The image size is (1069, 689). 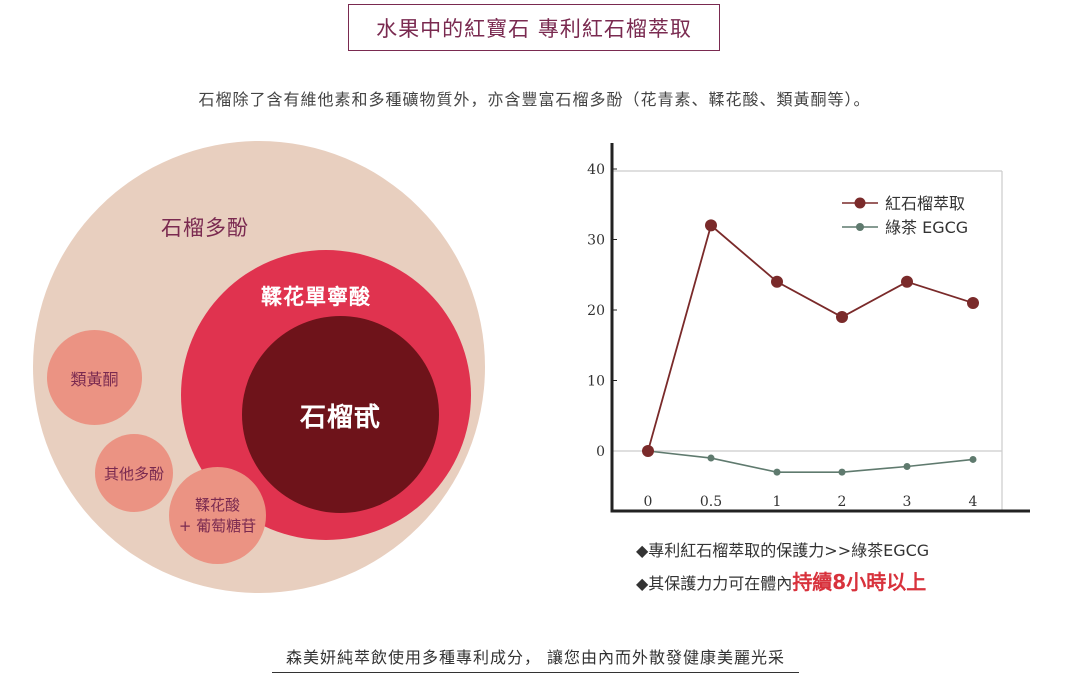 I want to click on inner-circle-label: 石榴甙, so click(x=341, y=418).